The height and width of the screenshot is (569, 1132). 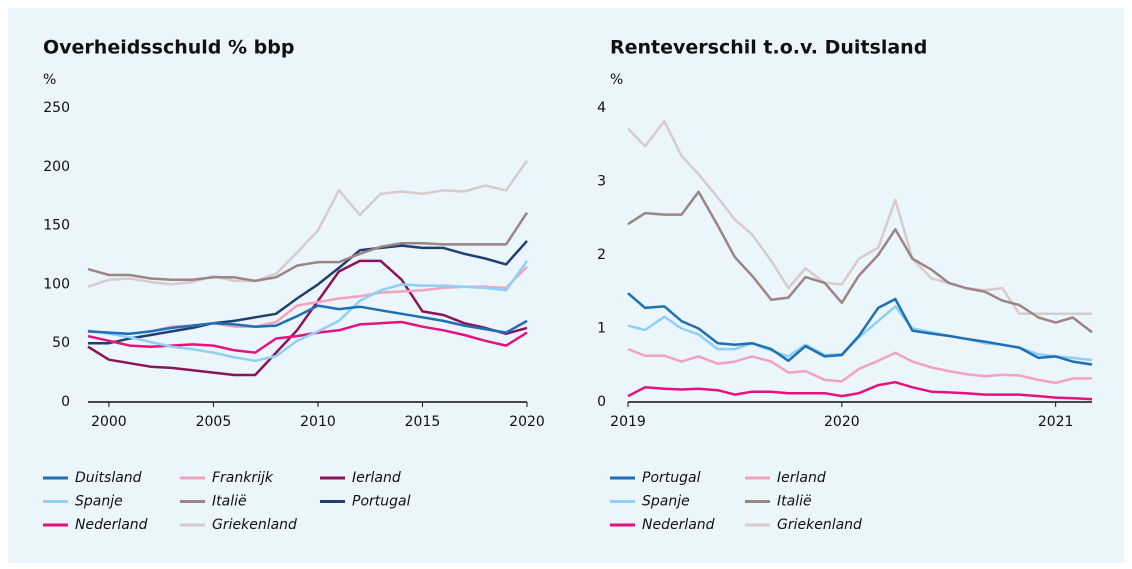 What do you see at coordinates (243, 478) in the screenshot?
I see `legend-label: Frankrijk` at bounding box center [243, 478].